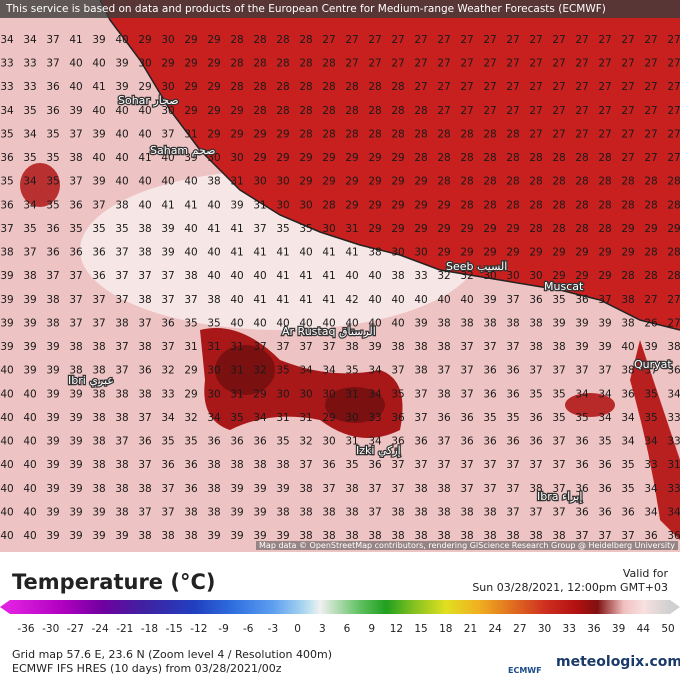 This screenshot has width=680, height=680. What do you see at coordinates (125, 629) in the screenshot?
I see `colorbar-tick: -21` at bounding box center [125, 629].